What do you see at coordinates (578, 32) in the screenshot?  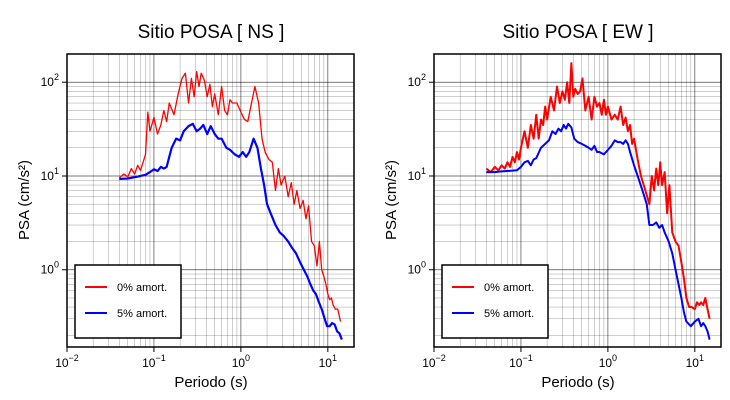 I see `chart-title: Sitio POSA [ EW ]` at bounding box center [578, 32].